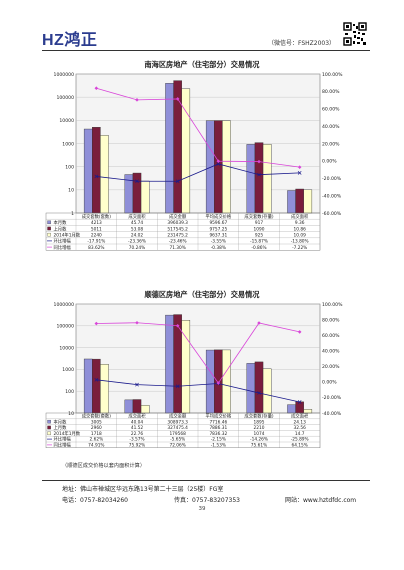  Describe the element at coordinates (300, 440) in the screenshot. I see `table-cell: -25.89%` at that location.